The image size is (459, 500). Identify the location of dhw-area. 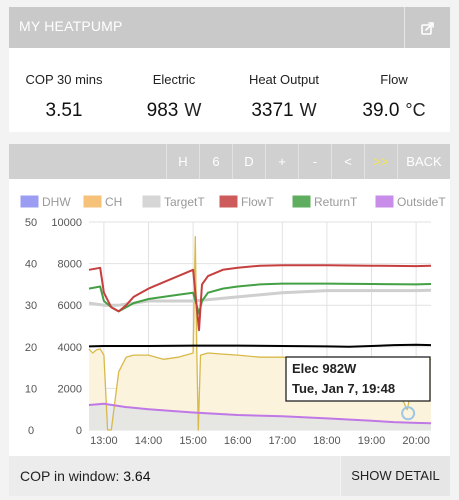
(260, 416).